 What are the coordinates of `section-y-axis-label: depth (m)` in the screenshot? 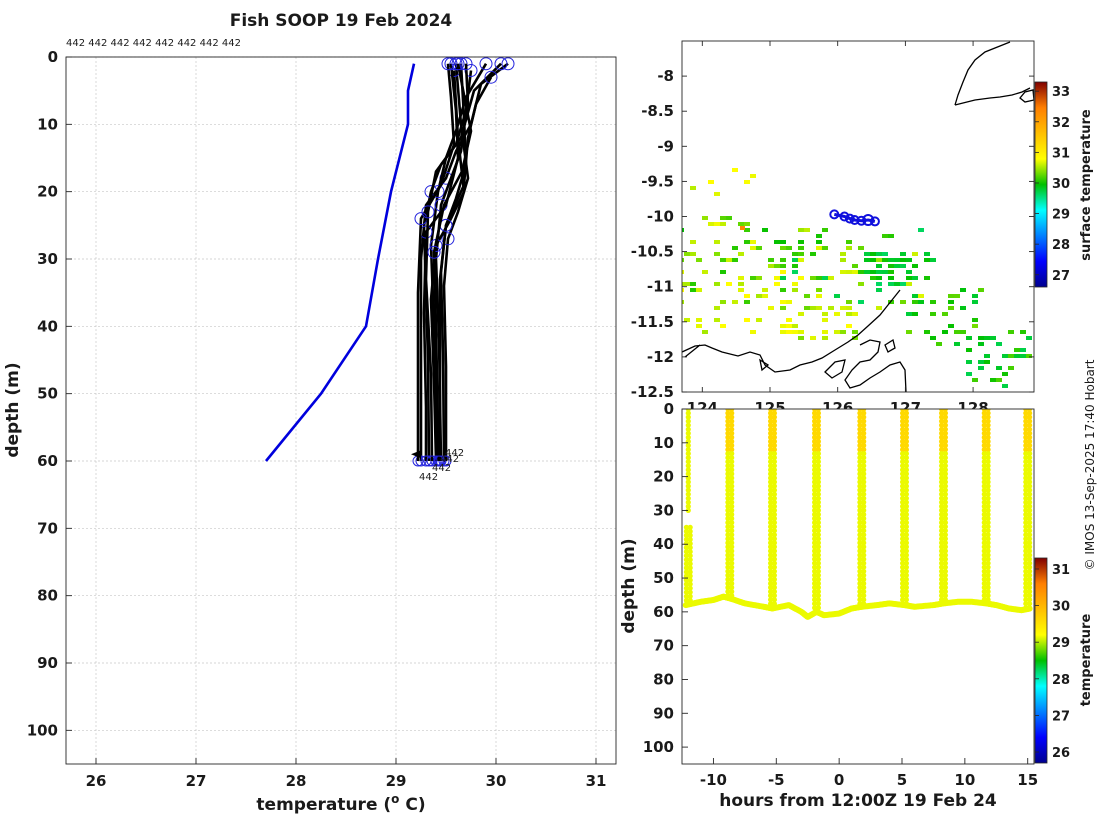 It's located at (629, 585).